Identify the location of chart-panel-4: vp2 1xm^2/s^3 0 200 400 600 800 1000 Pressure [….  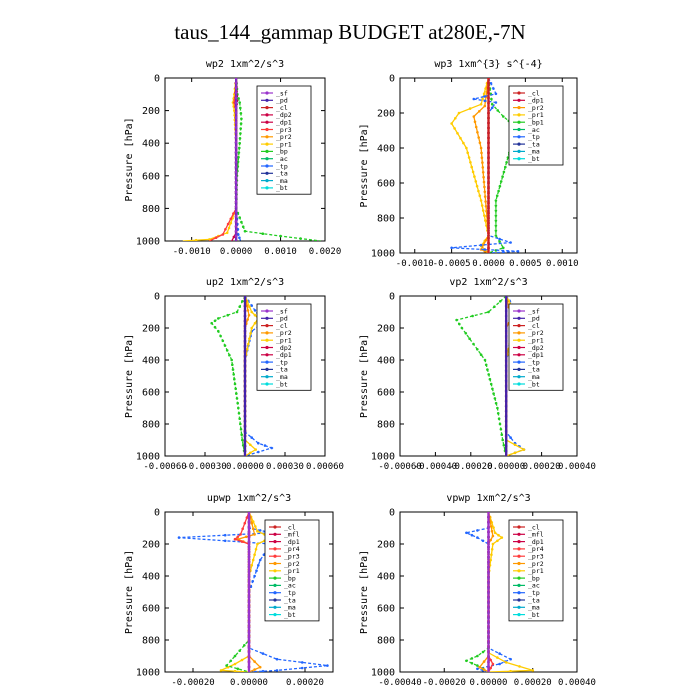
(477, 374).